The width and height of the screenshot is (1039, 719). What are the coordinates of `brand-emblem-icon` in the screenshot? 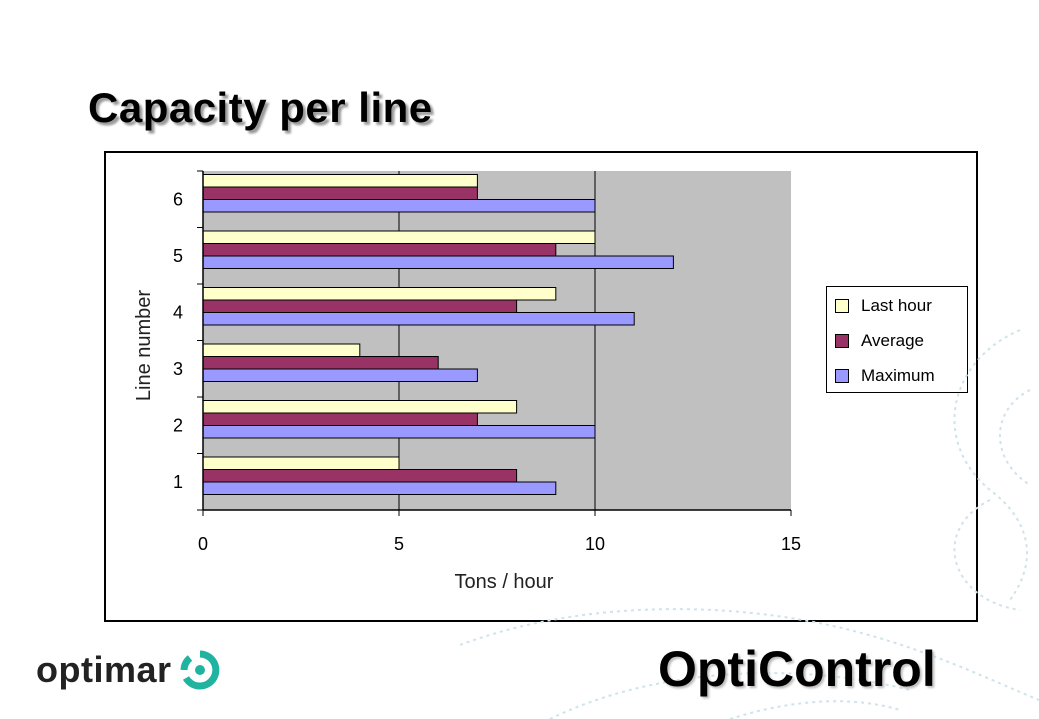 It's located at (199, 670).